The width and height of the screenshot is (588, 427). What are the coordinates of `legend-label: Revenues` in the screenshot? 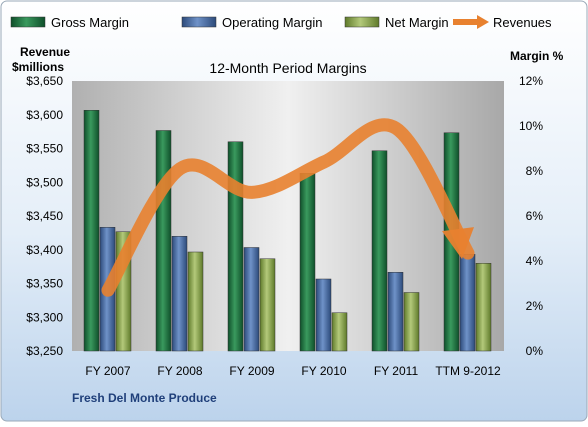 It's located at (522, 22).